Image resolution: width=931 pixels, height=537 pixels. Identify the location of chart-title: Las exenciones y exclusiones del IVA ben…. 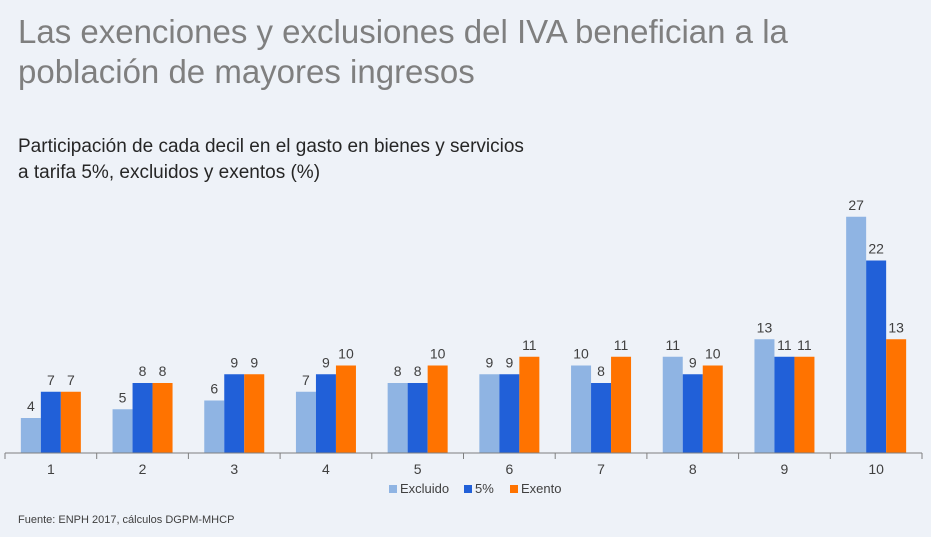
(403, 51).